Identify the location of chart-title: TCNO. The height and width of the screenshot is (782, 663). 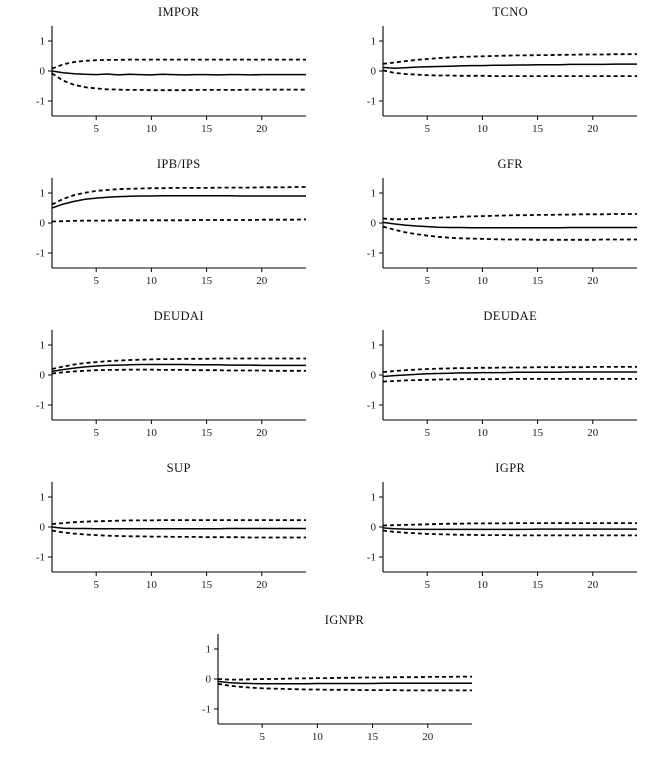
(510, 12).